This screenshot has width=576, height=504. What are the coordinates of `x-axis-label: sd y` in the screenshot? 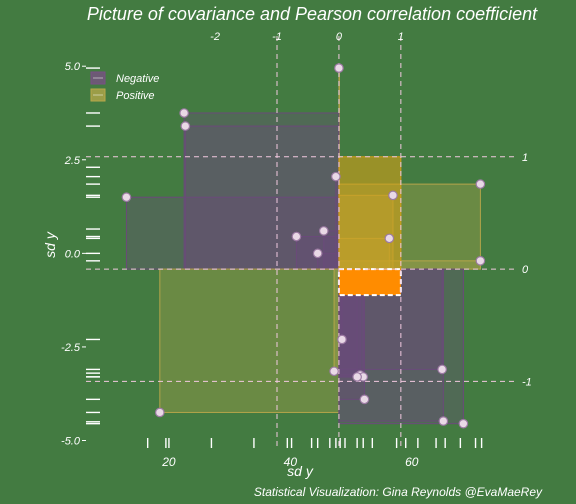 It's located at (300, 471).